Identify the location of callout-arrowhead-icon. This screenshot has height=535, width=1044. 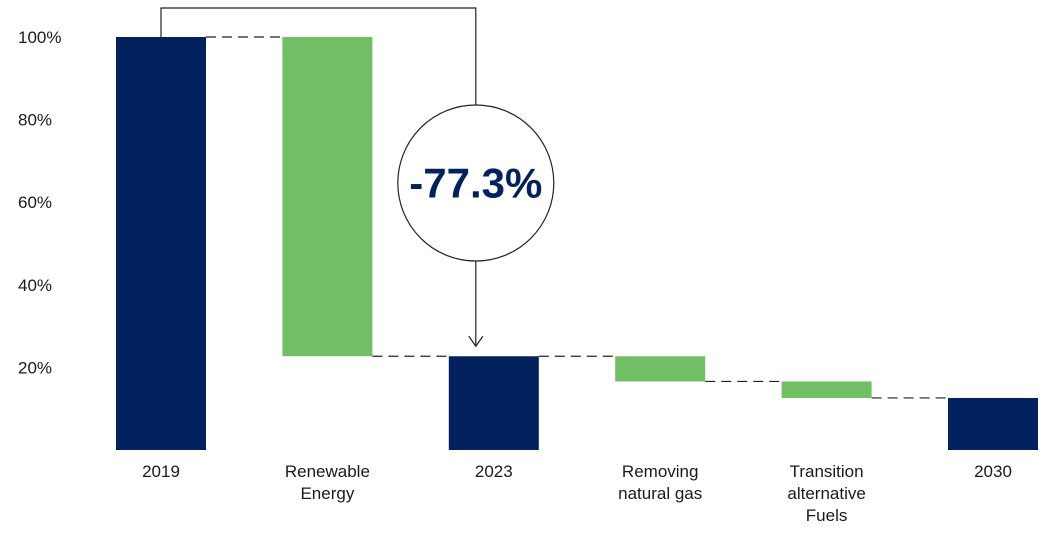
(476, 341).